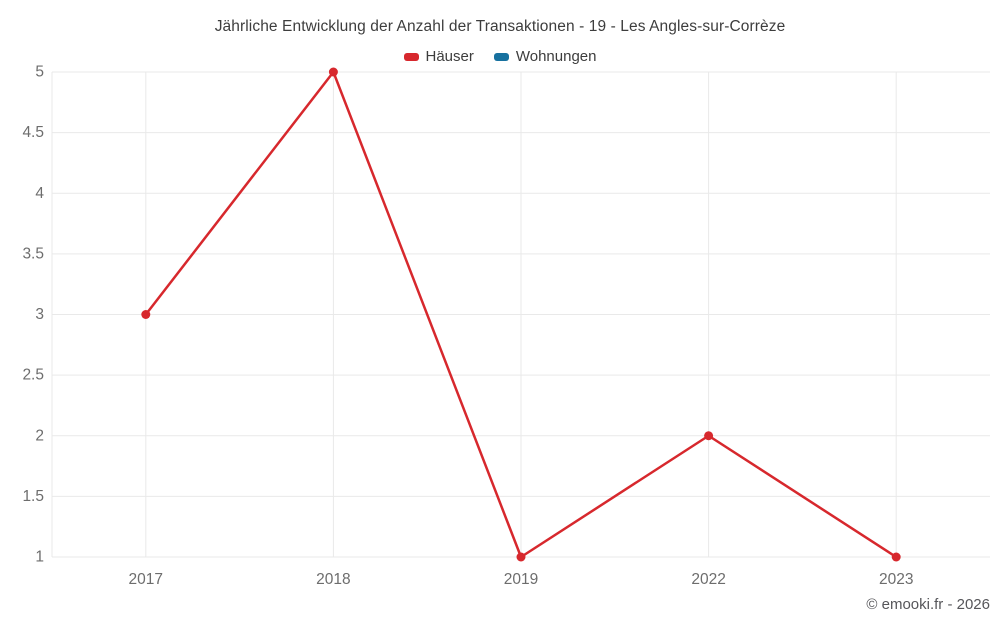 Image resolution: width=1000 pixels, height=625 pixels. What do you see at coordinates (33, 375) in the screenshot?
I see `y-axis-tick-label: 2.5` at bounding box center [33, 375].